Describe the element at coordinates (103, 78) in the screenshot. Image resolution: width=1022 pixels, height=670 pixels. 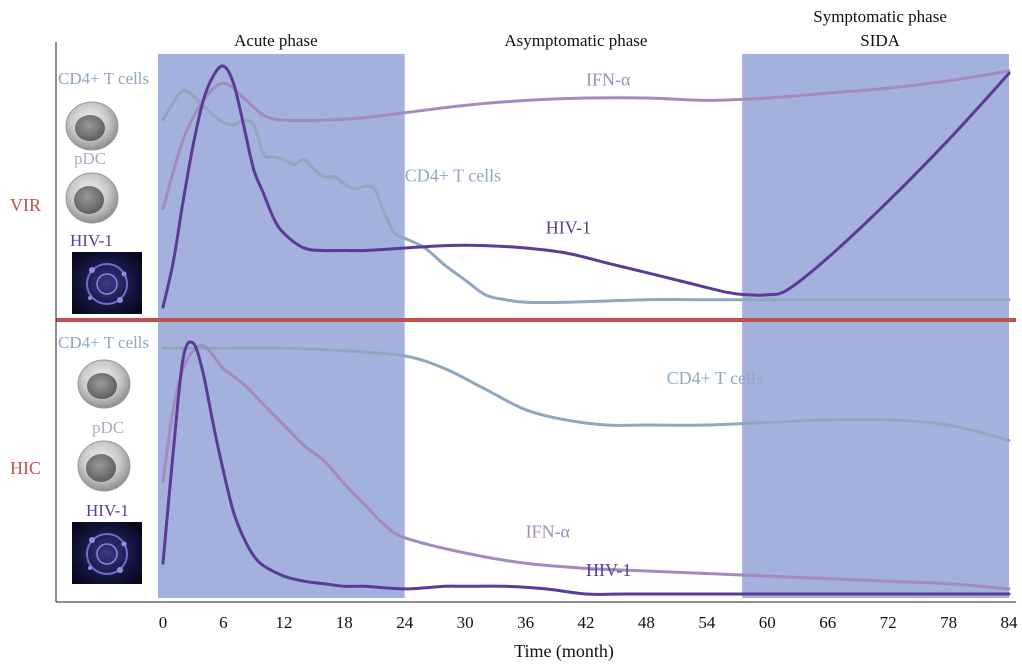
I see `vir-cd4-legend-label: CD4+ T cells` at that location.